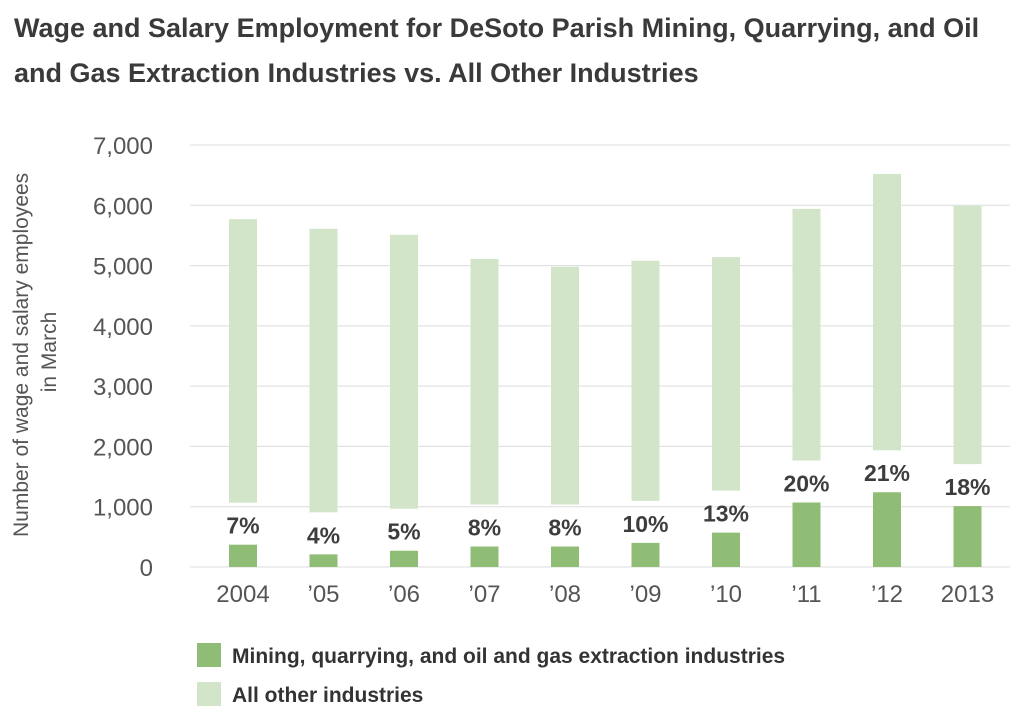 The width and height of the screenshot is (1030, 714). Describe the element at coordinates (209, 655) in the screenshot. I see `legend-swatch-mining` at that location.